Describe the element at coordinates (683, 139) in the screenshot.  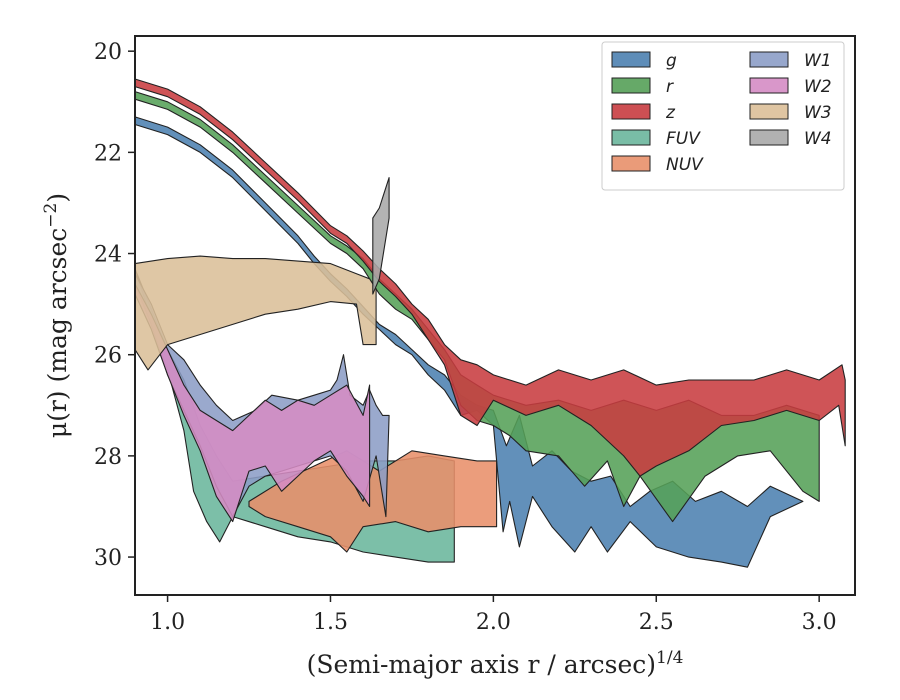
I see `legend-label-fuv: FUV` at that location.